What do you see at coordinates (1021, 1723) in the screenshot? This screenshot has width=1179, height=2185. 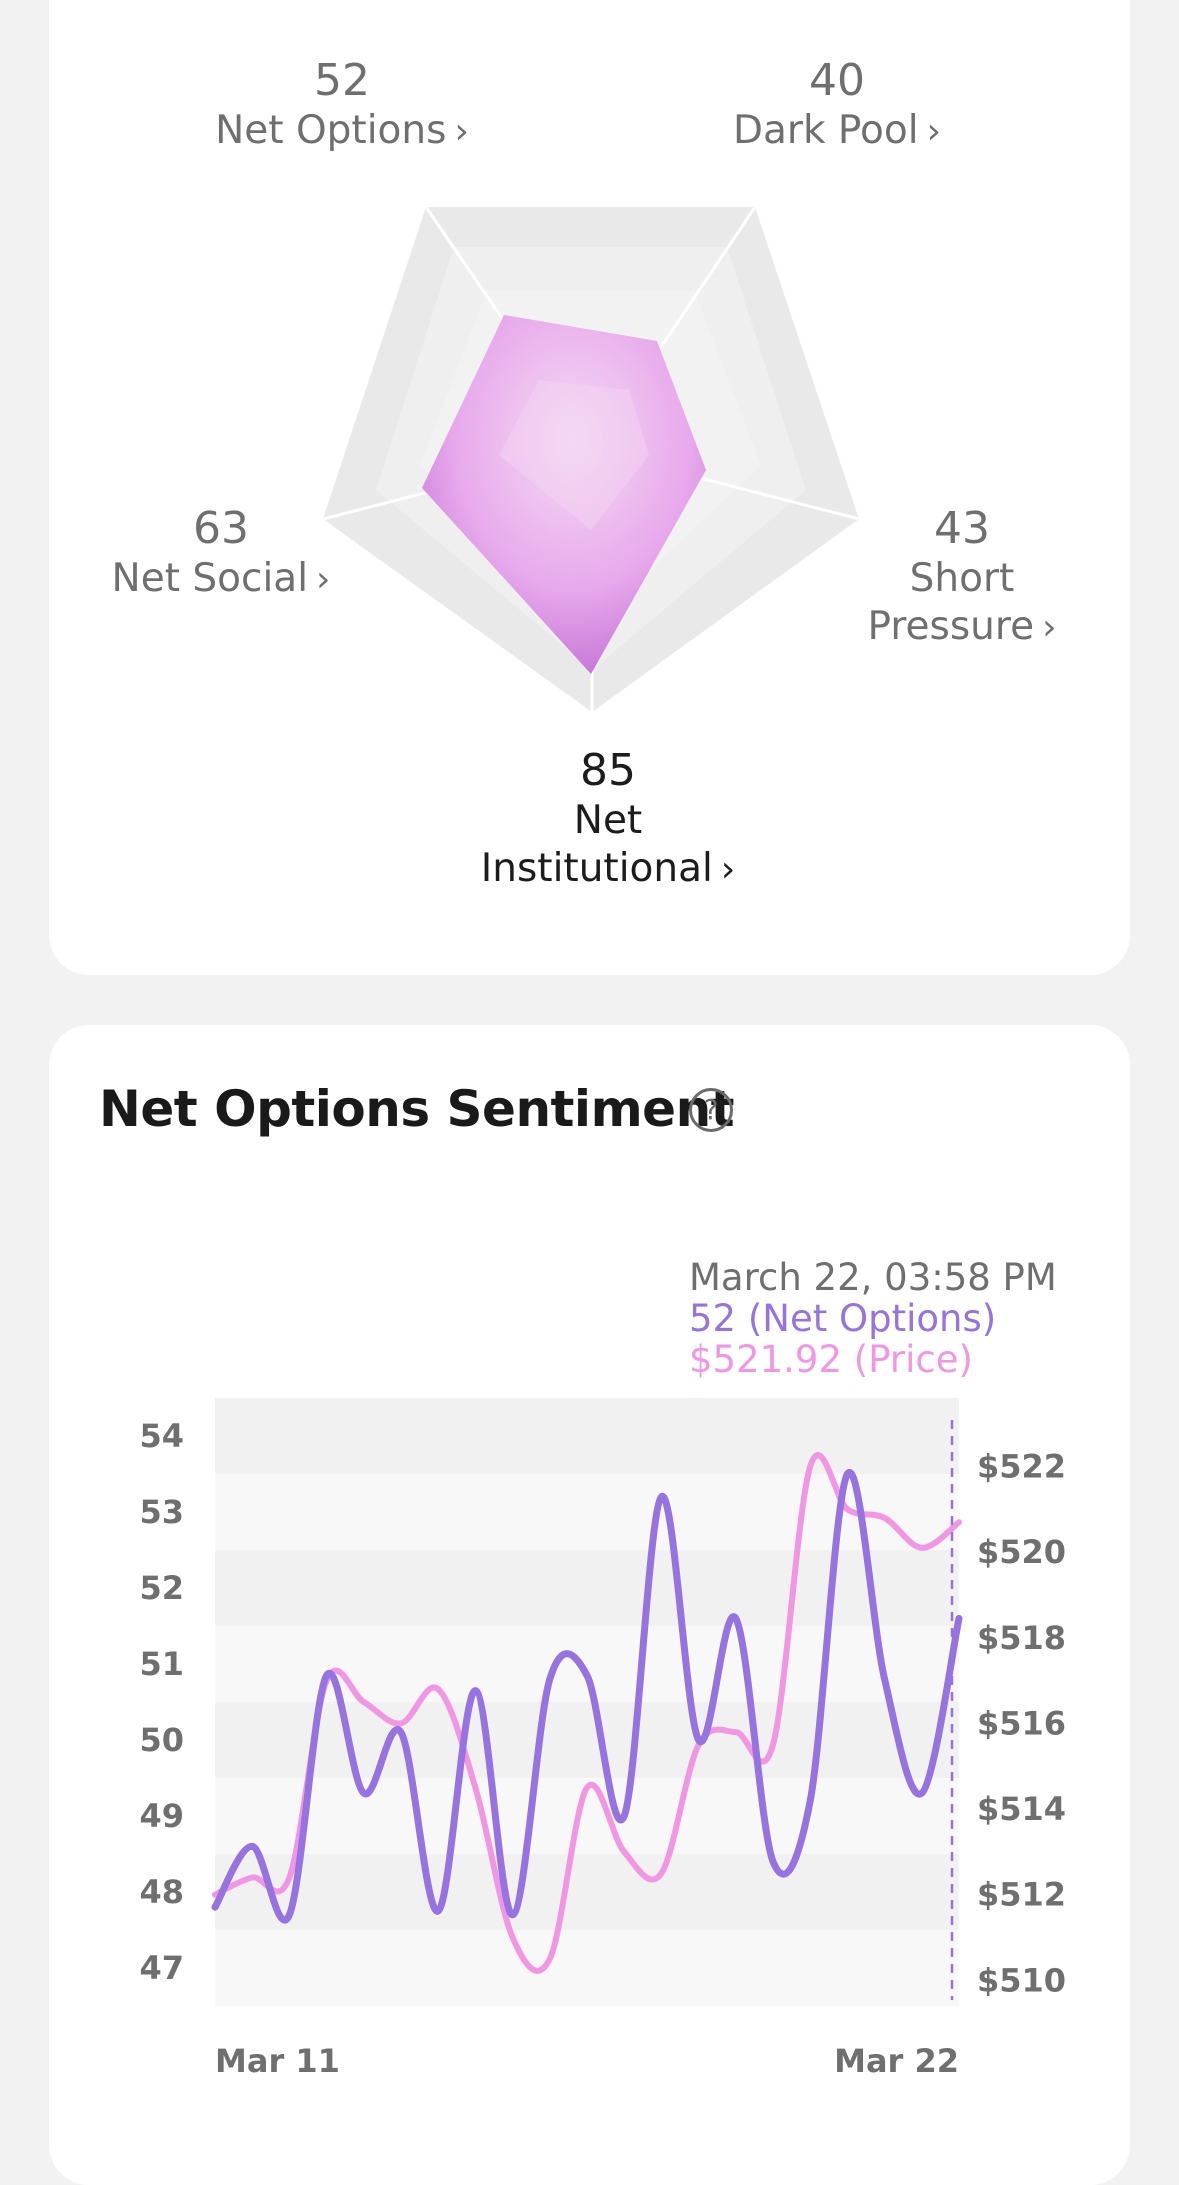 I see `y-tick-right: $516` at bounding box center [1021, 1723].